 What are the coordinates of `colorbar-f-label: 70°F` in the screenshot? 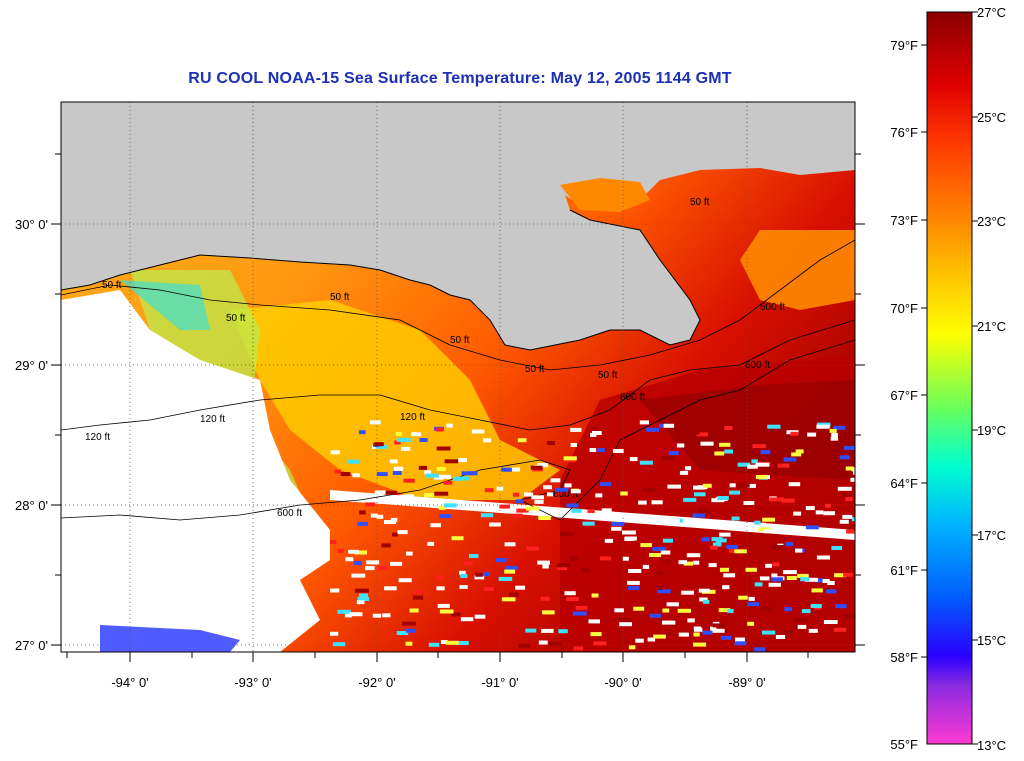 It's located at (904, 308).